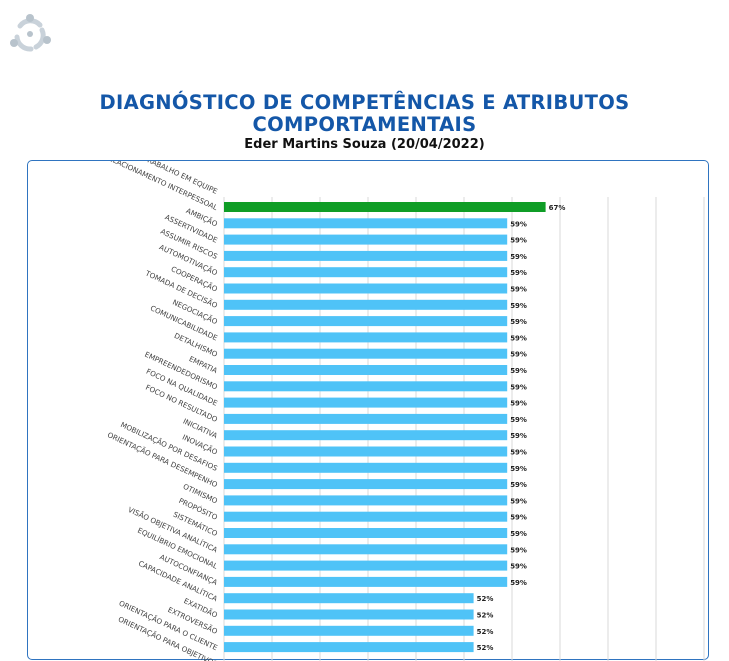  What do you see at coordinates (30, 33) in the screenshot?
I see `people-circle-logo-icon` at bounding box center [30, 33].